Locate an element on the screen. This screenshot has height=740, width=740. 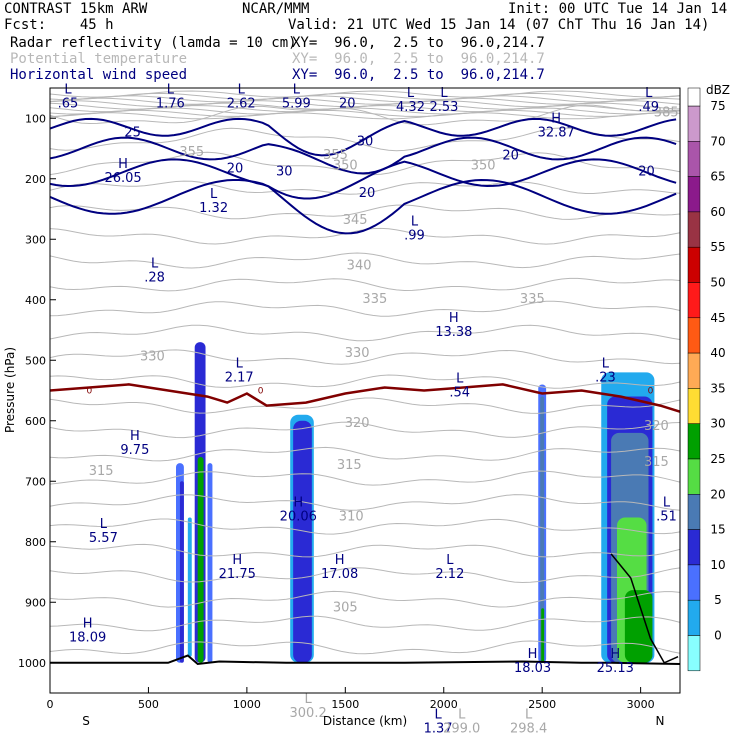
isentrope-label: 310 is located at coordinates (351, 517).